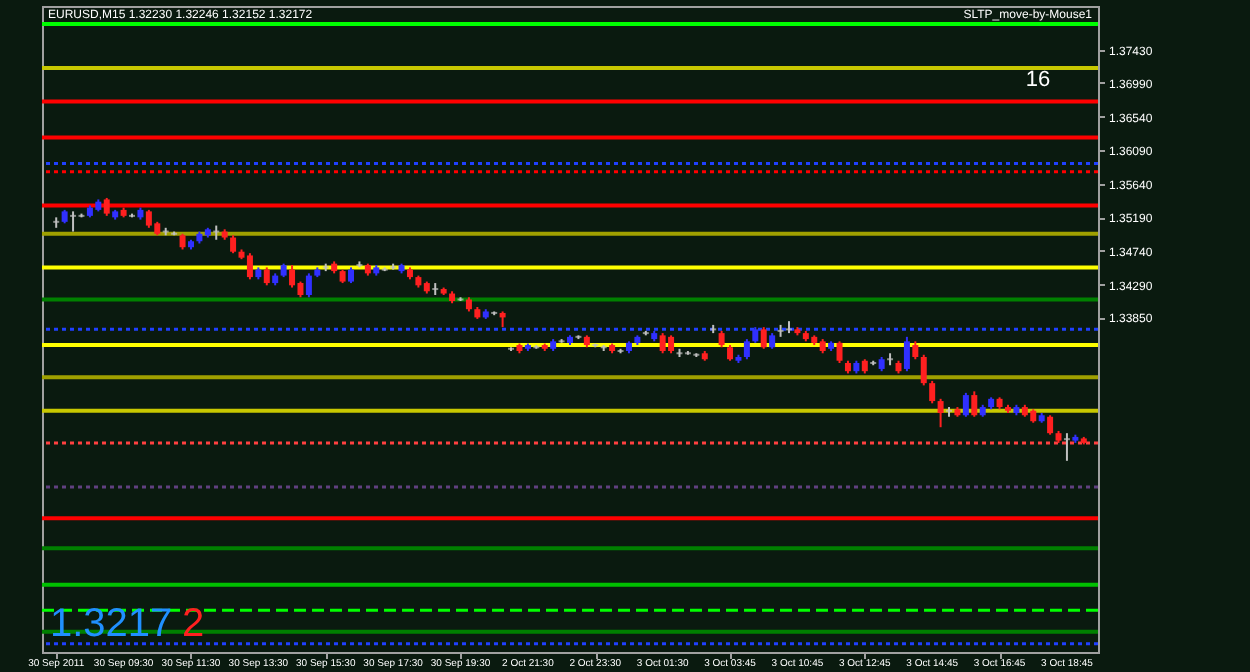 This screenshot has height=672, width=1250. What do you see at coordinates (1038, 80) in the screenshot?
I see `annotation: 16` at bounding box center [1038, 80].